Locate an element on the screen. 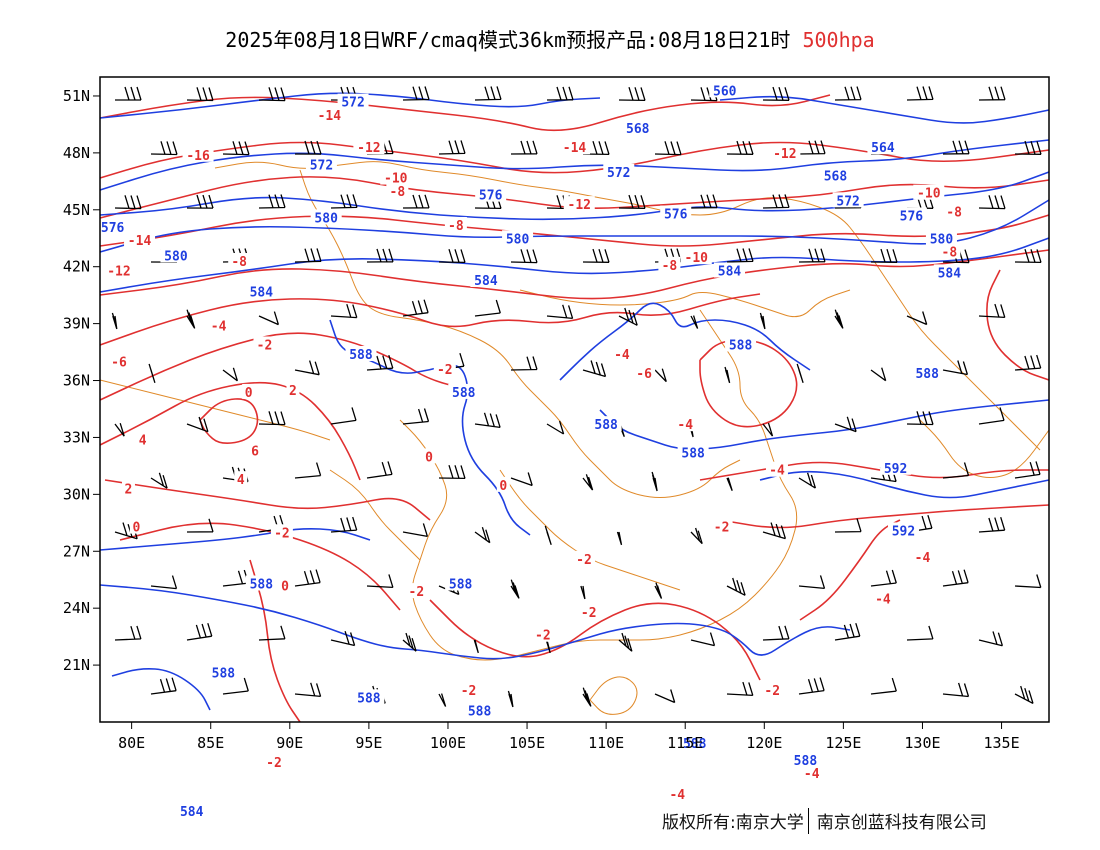  height-contour-label: 572 is located at coordinates (847, 201).